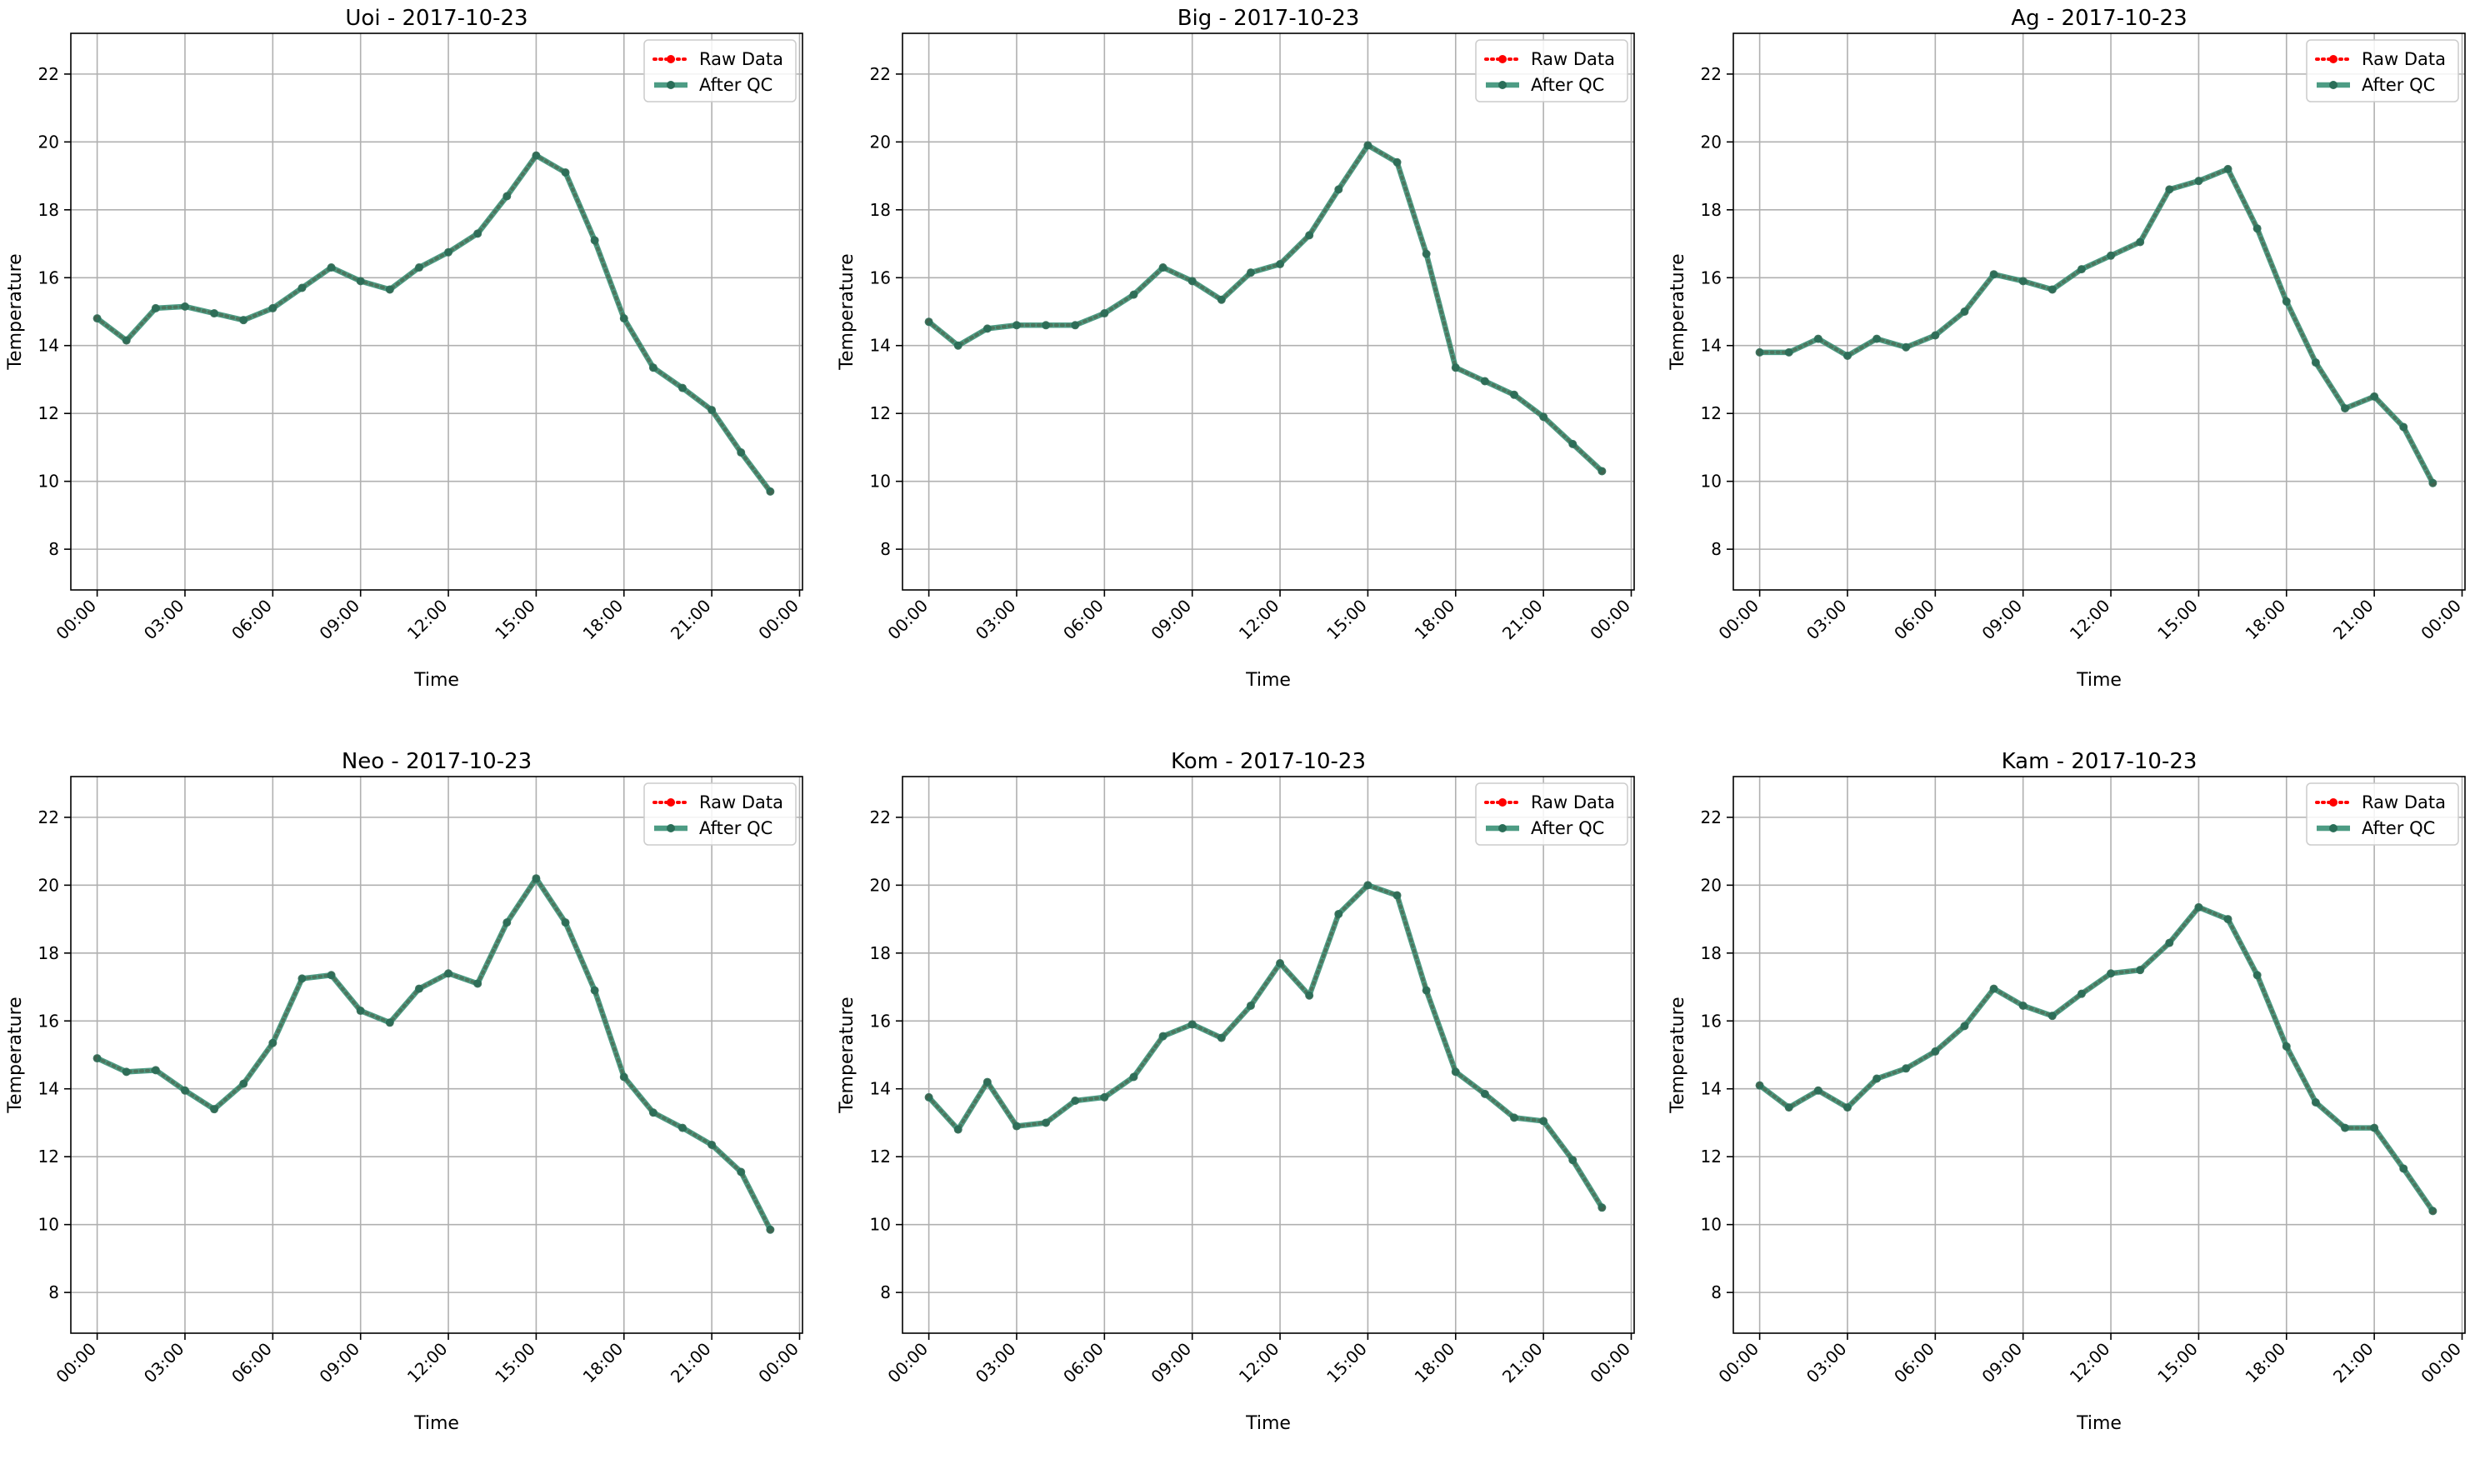 Image resolution: width=2485 pixels, height=1484 pixels. Describe the element at coordinates (48, 1157) in the screenshot. I see `y-tick-label: 12` at that location.